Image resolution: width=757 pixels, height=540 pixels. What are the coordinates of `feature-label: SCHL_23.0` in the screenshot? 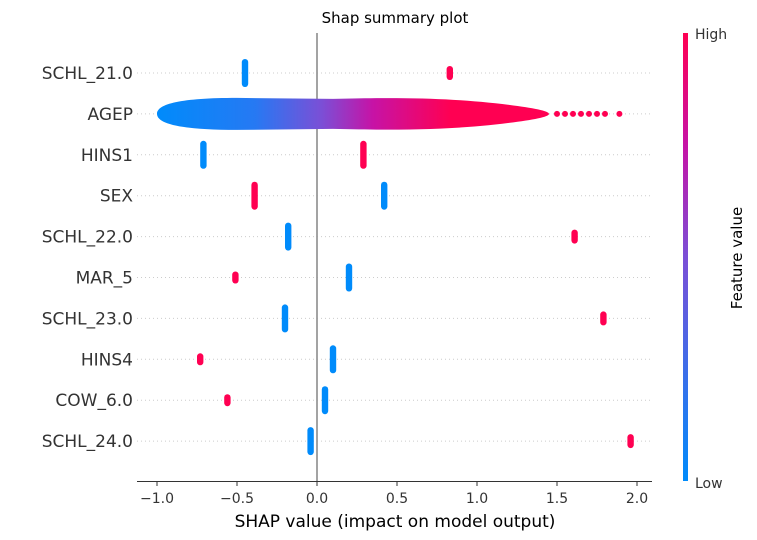 It's located at (87, 319).